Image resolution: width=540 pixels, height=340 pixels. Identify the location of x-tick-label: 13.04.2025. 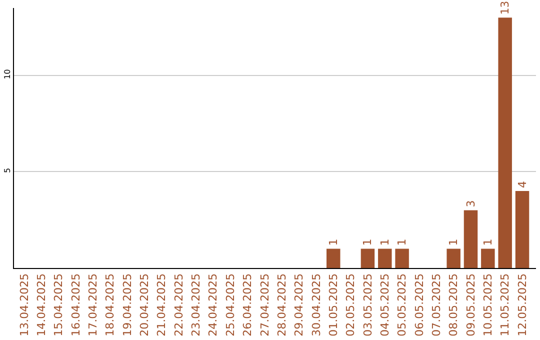
(24, 304).